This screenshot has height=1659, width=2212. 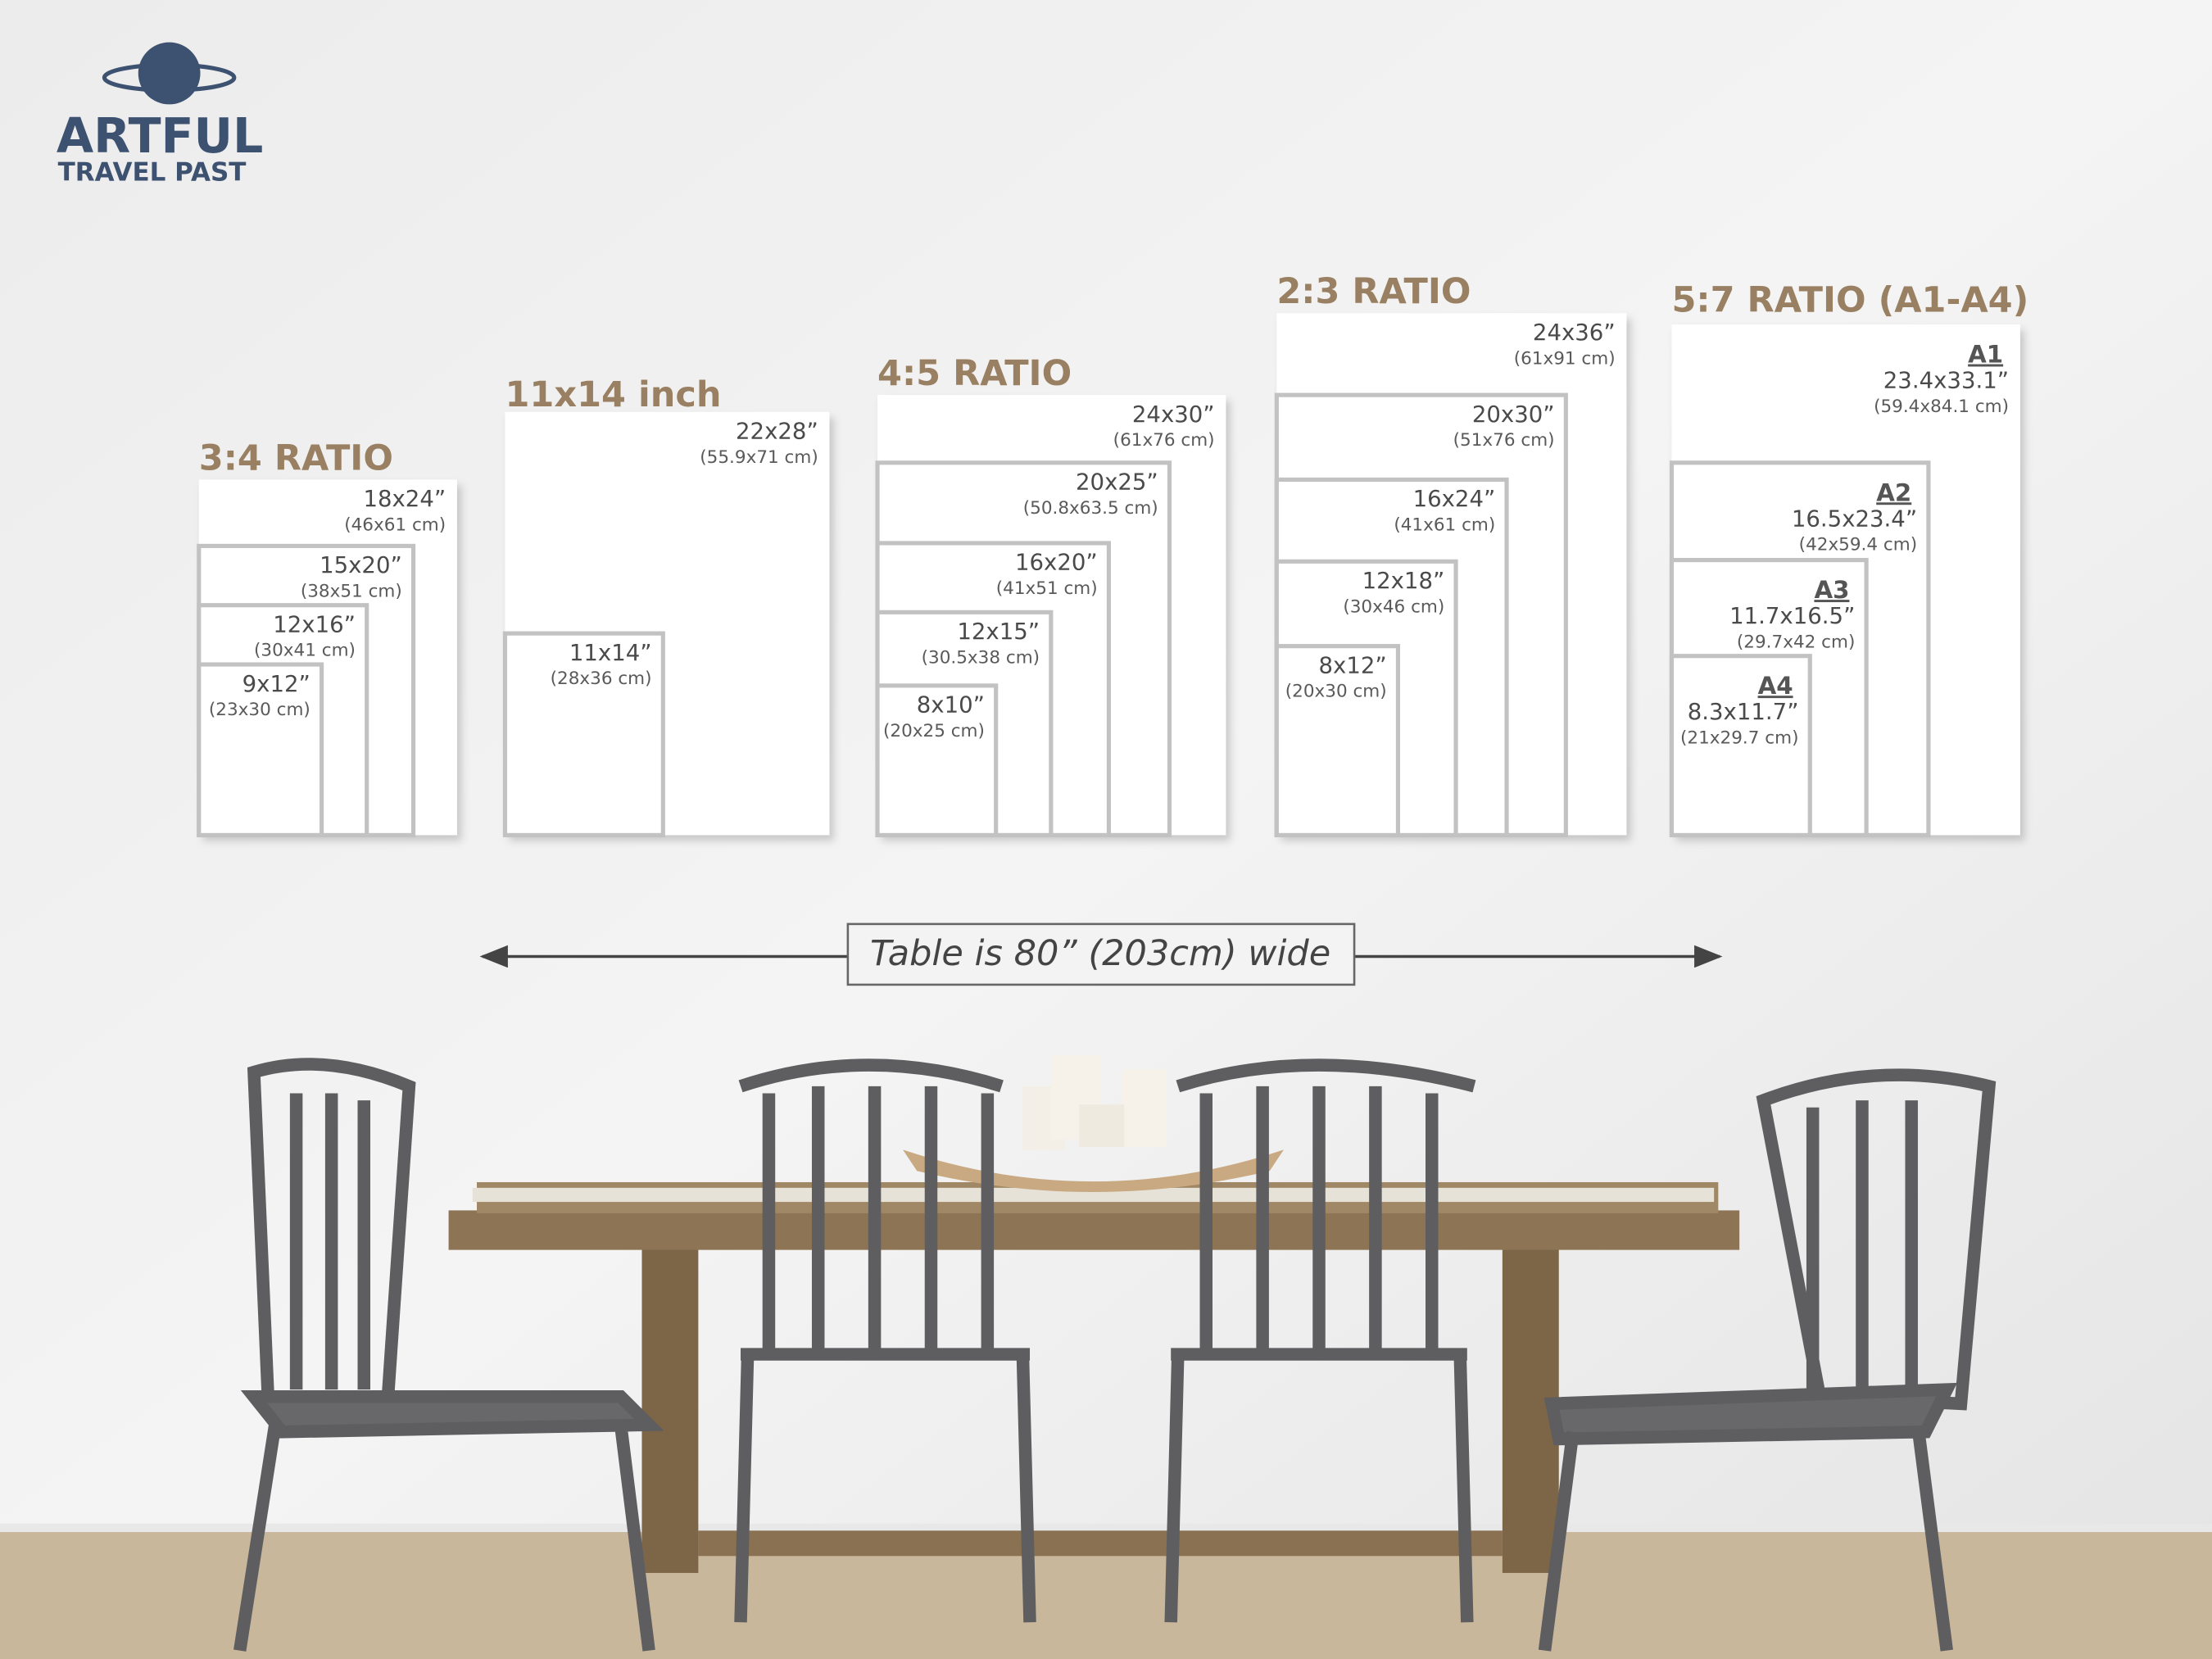 What do you see at coordinates (1792, 616) in the screenshot?
I see `size-inches: 11.7x16.5”` at bounding box center [1792, 616].